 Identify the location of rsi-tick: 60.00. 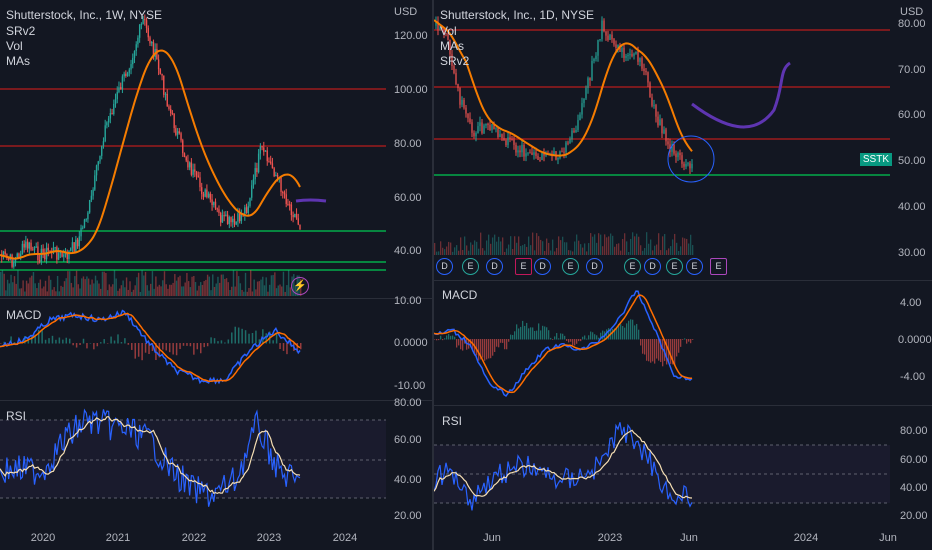
(408, 440).